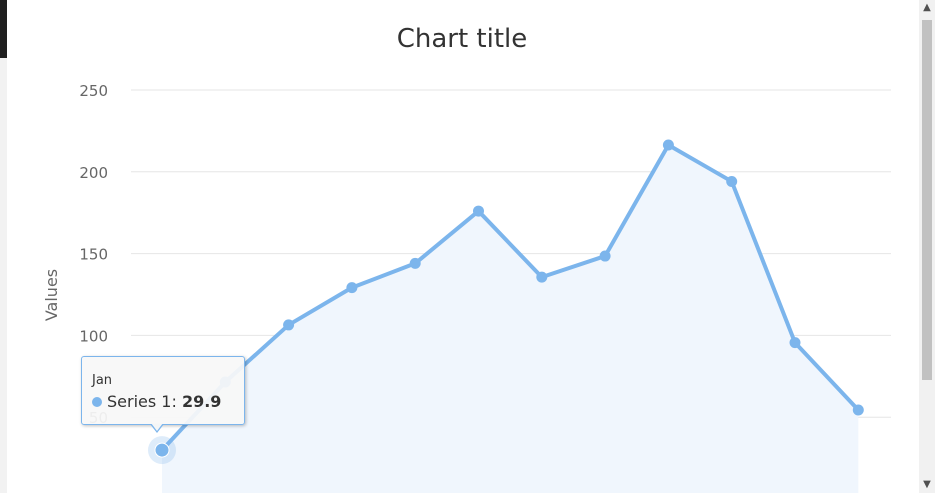 This screenshot has width=935, height=493. What do you see at coordinates (201, 401) in the screenshot?
I see `tooltip-series-value: 29.9` at bounding box center [201, 401].